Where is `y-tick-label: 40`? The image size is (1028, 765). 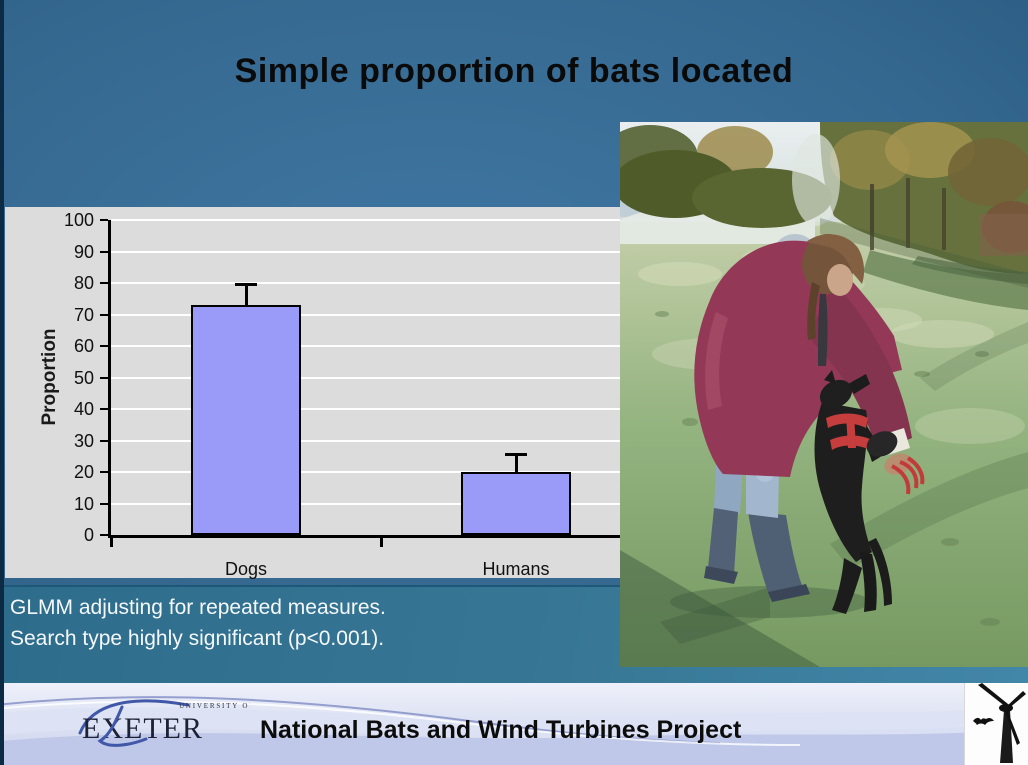 y-tick-label: 40 is located at coordinates (83, 409).